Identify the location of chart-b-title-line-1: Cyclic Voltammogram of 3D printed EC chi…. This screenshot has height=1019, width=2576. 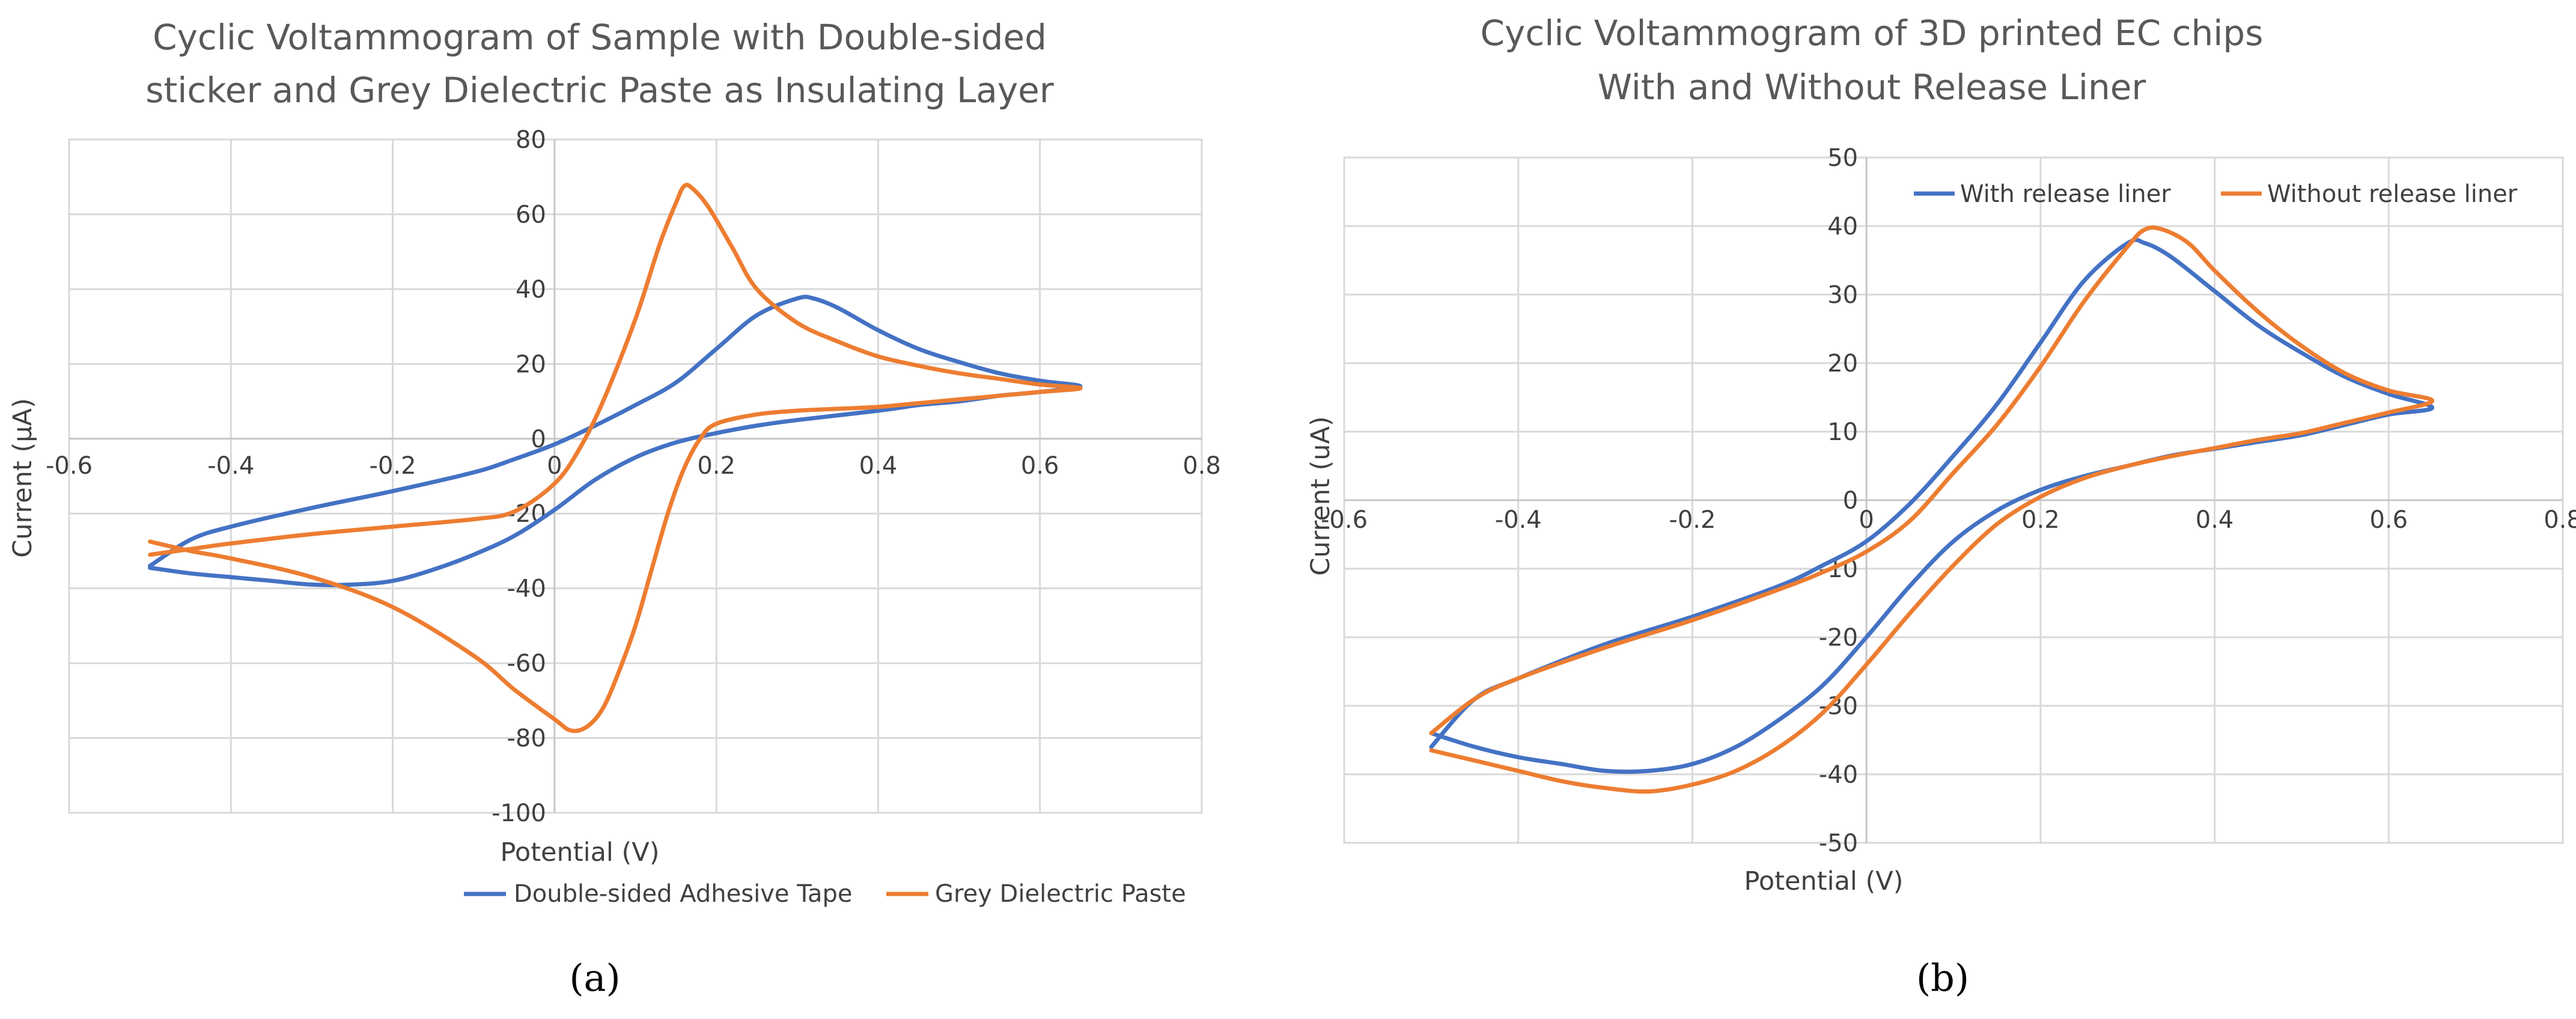
(1872, 33).